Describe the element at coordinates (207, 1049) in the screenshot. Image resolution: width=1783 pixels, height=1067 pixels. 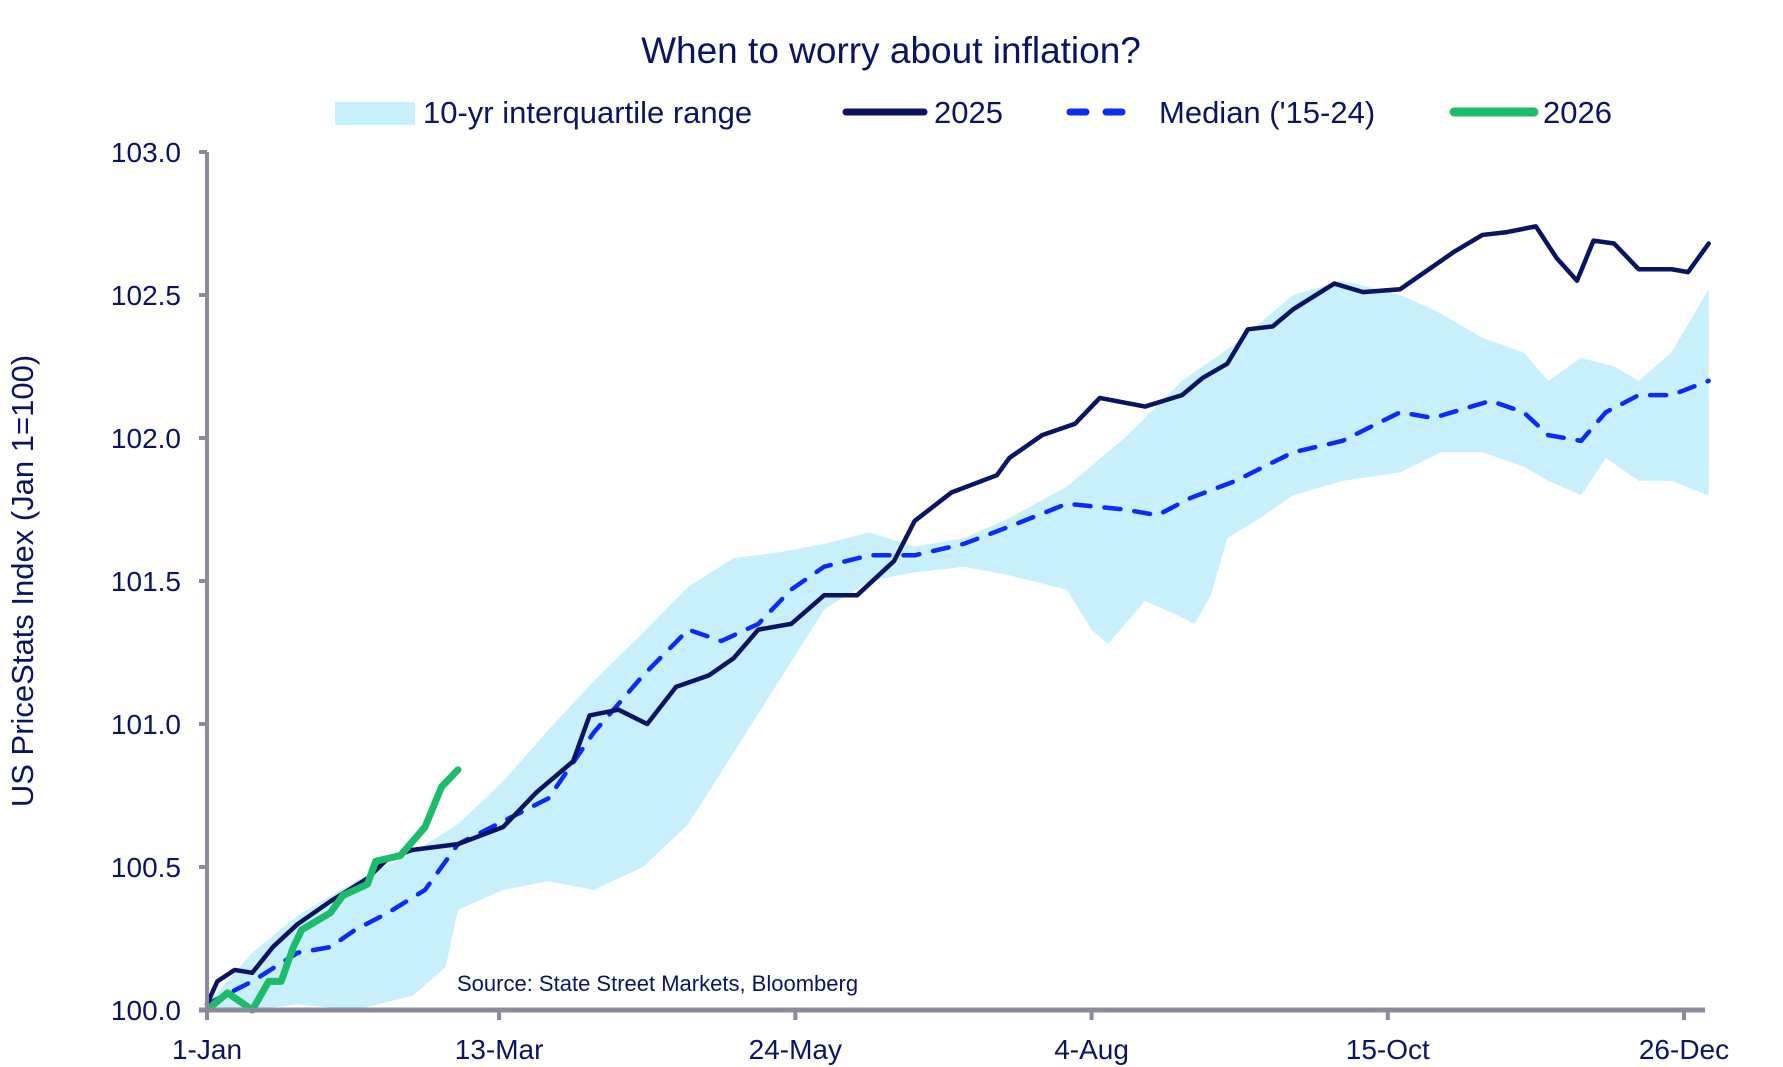
I see `x-tick-label: 1-Jan` at that location.